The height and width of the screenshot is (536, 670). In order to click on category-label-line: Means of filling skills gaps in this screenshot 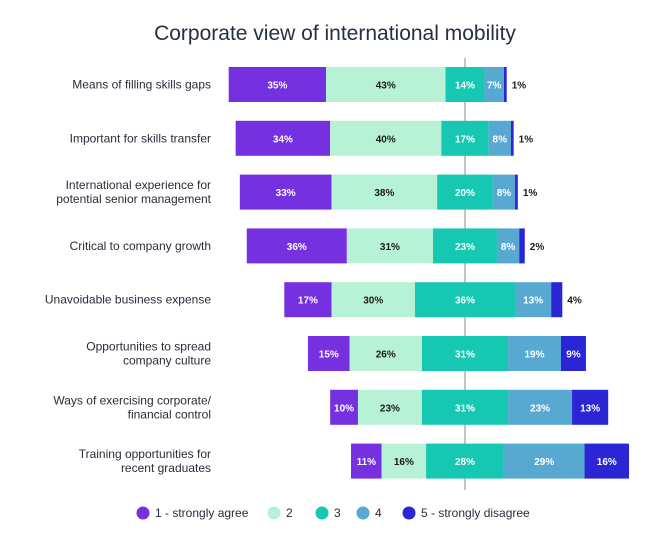, I will do `click(141, 85)`.